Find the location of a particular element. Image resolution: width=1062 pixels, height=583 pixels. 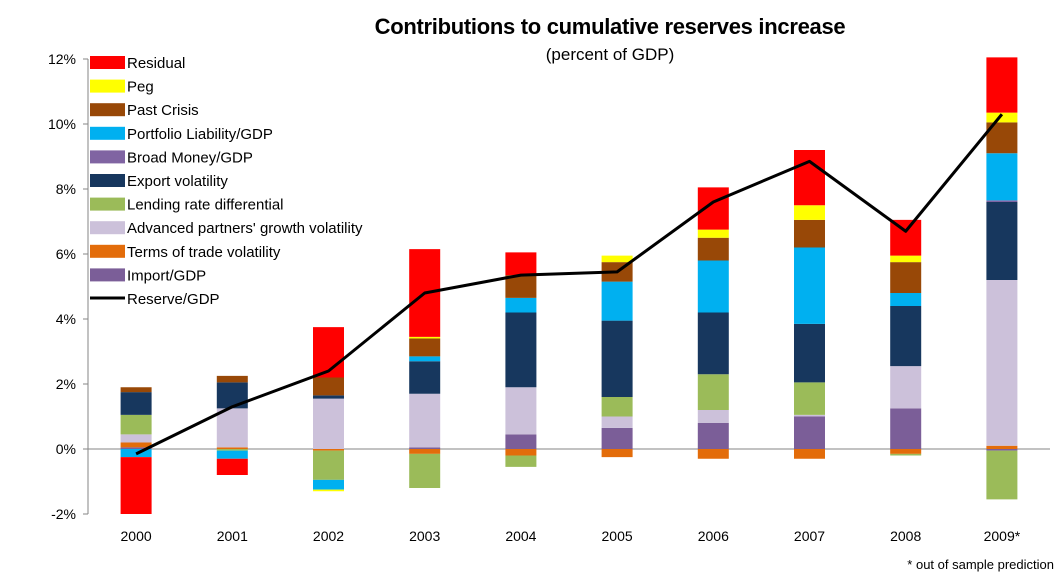

legend-swatch-import-gdp is located at coordinates (107, 275).